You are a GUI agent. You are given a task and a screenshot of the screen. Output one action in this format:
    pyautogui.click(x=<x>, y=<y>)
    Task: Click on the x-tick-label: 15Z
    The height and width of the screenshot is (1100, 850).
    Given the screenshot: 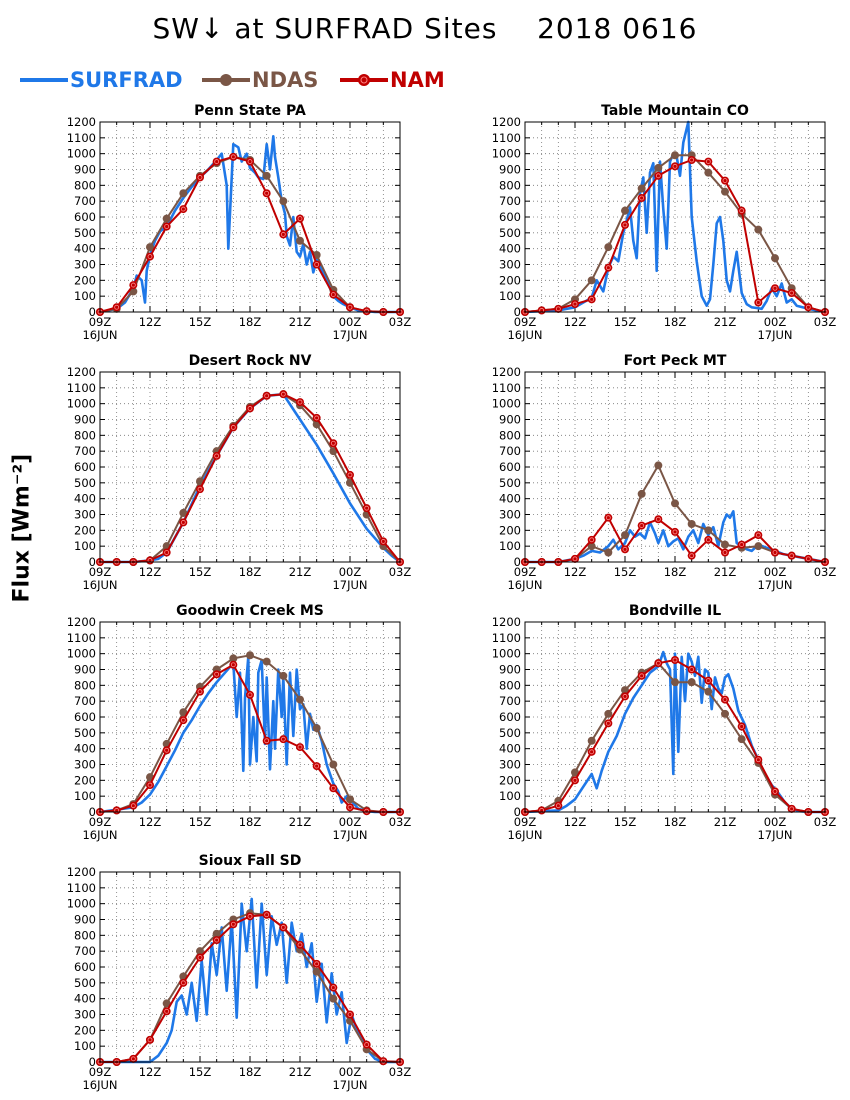 What is the action you would take?
    pyautogui.click(x=200, y=822)
    